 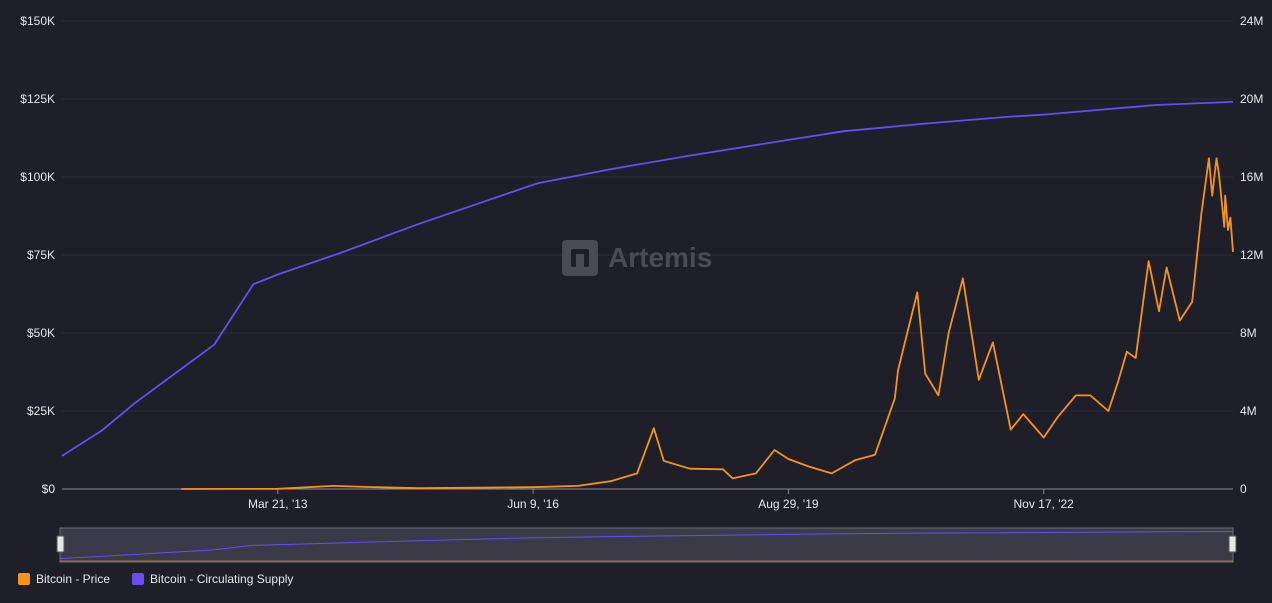 What do you see at coordinates (49, 489) in the screenshot?
I see `y-left-tick-label: $0` at bounding box center [49, 489].